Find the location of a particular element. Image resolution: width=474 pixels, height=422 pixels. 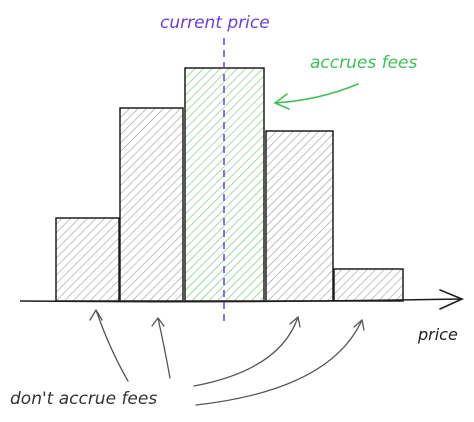

price-axis-label: price is located at coordinates (437, 334).